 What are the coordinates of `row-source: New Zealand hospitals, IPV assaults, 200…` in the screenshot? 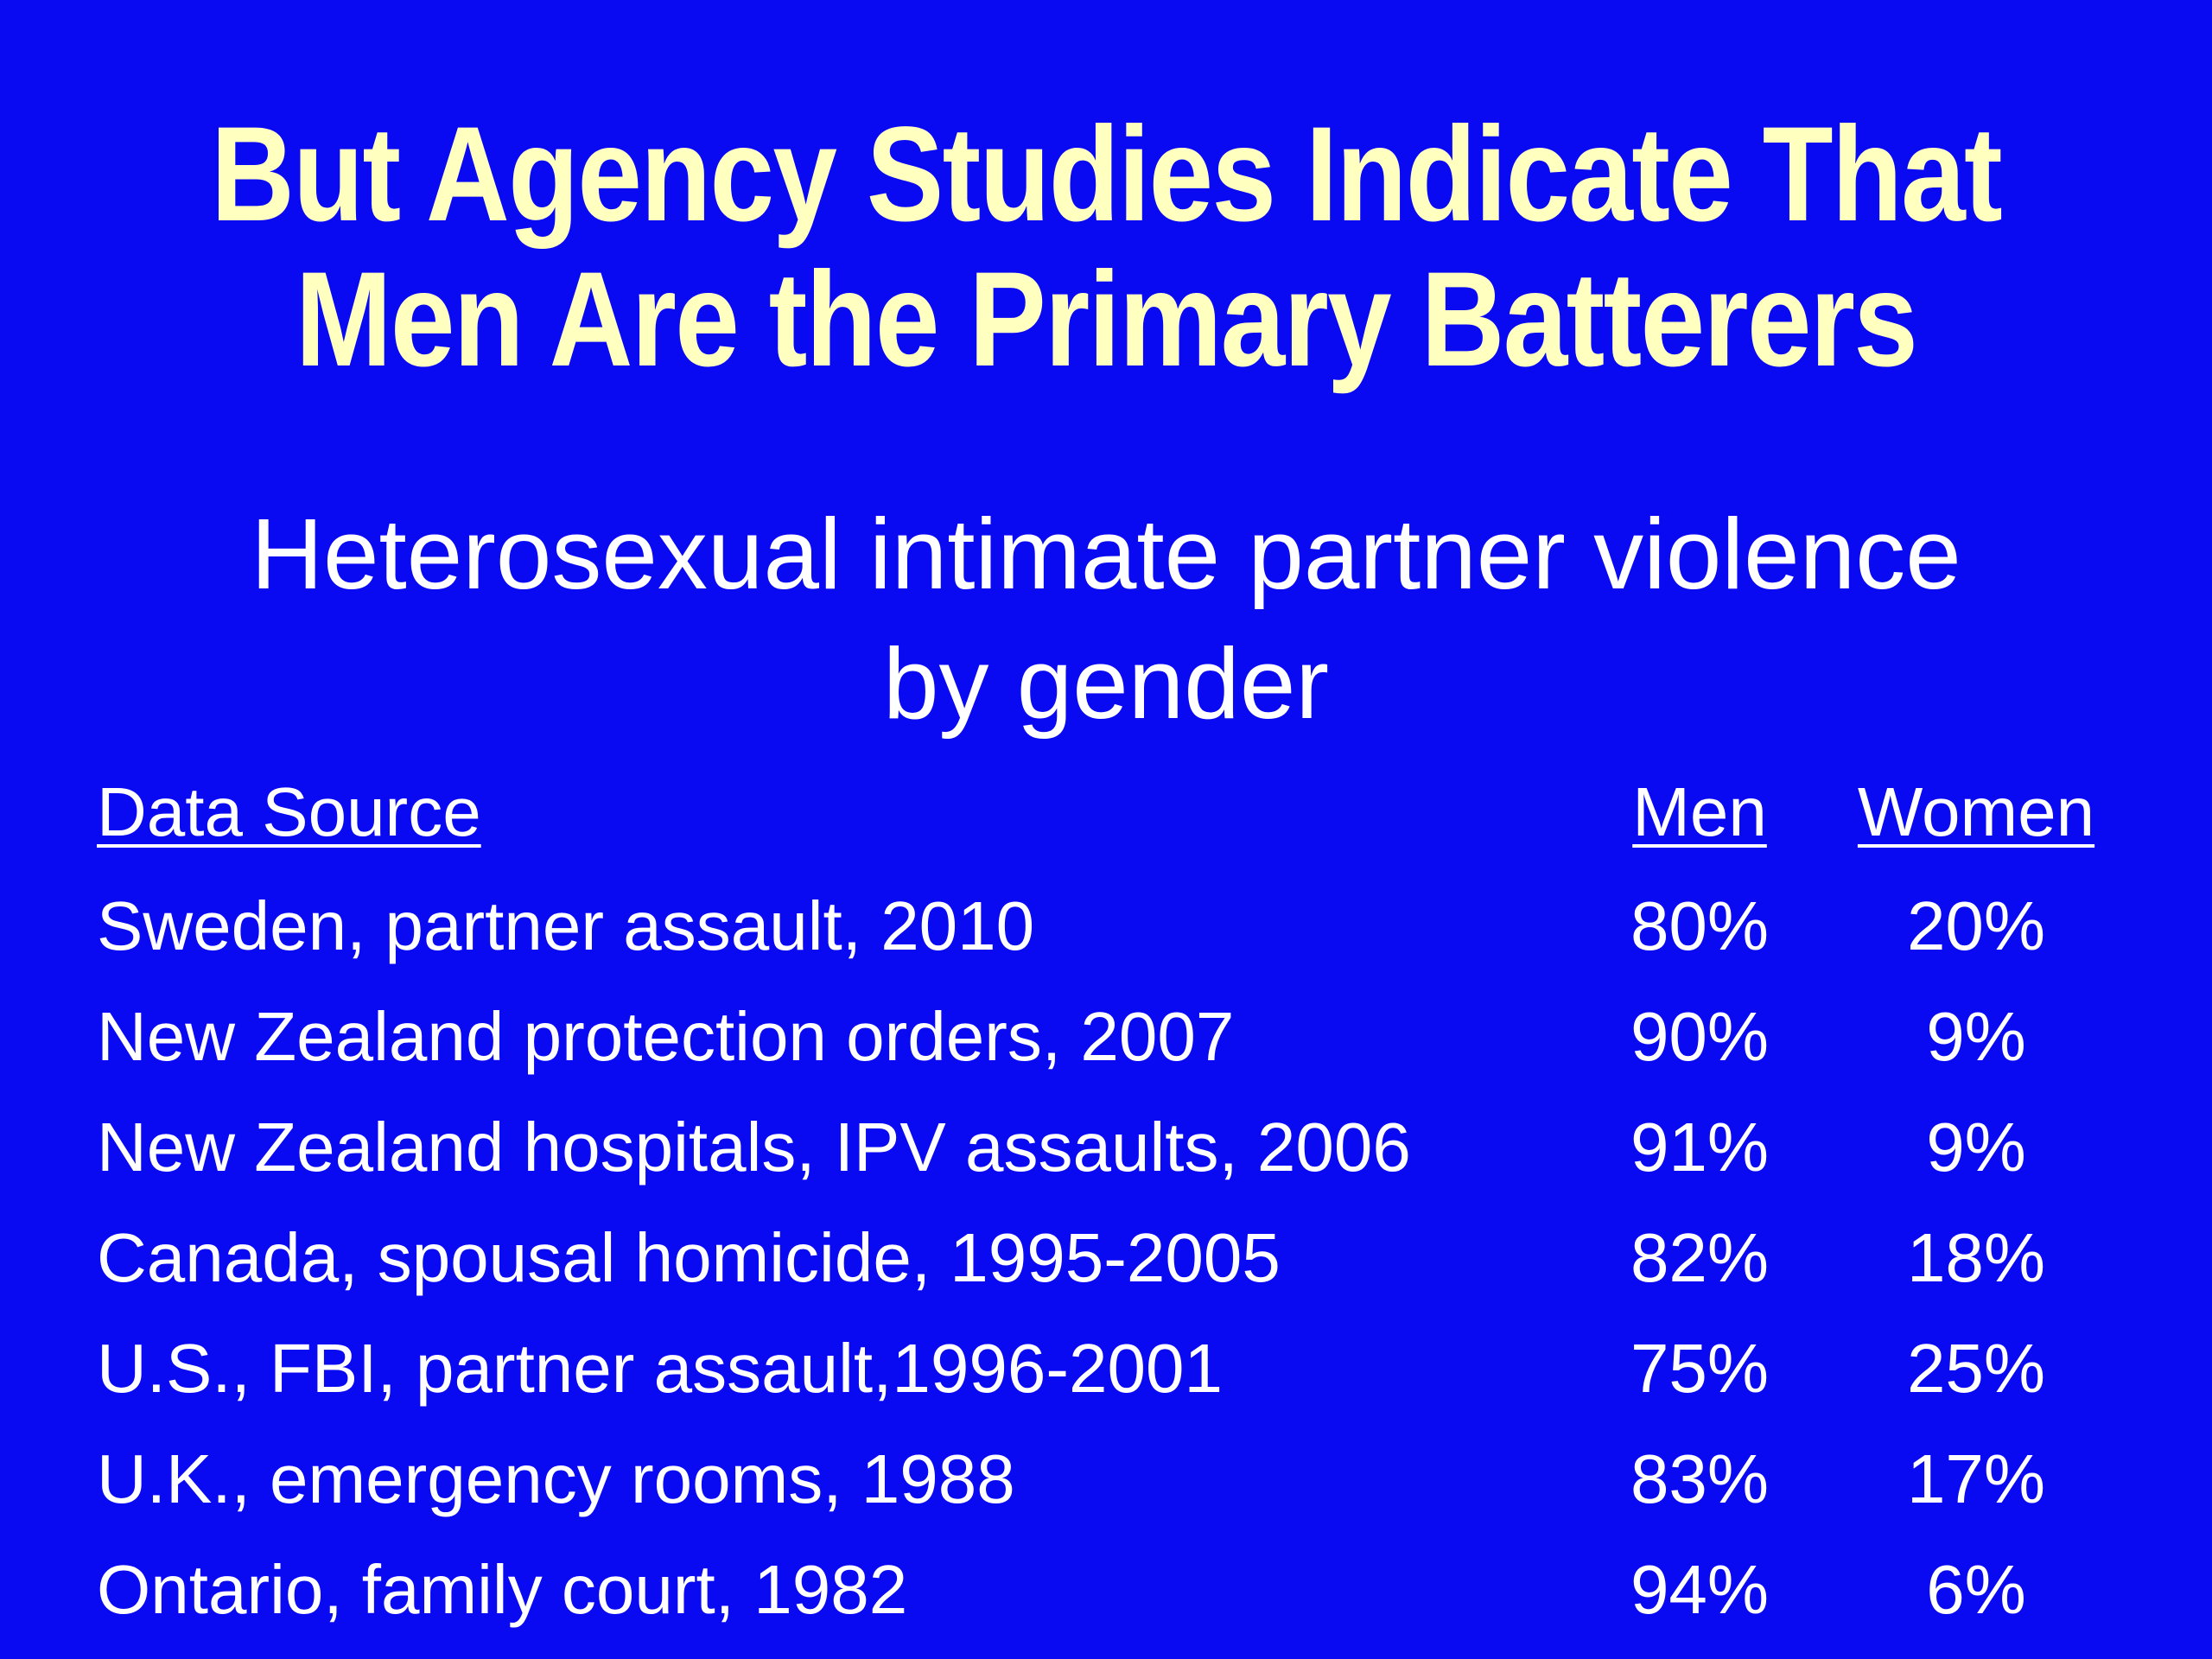 It's located at (754, 1147).